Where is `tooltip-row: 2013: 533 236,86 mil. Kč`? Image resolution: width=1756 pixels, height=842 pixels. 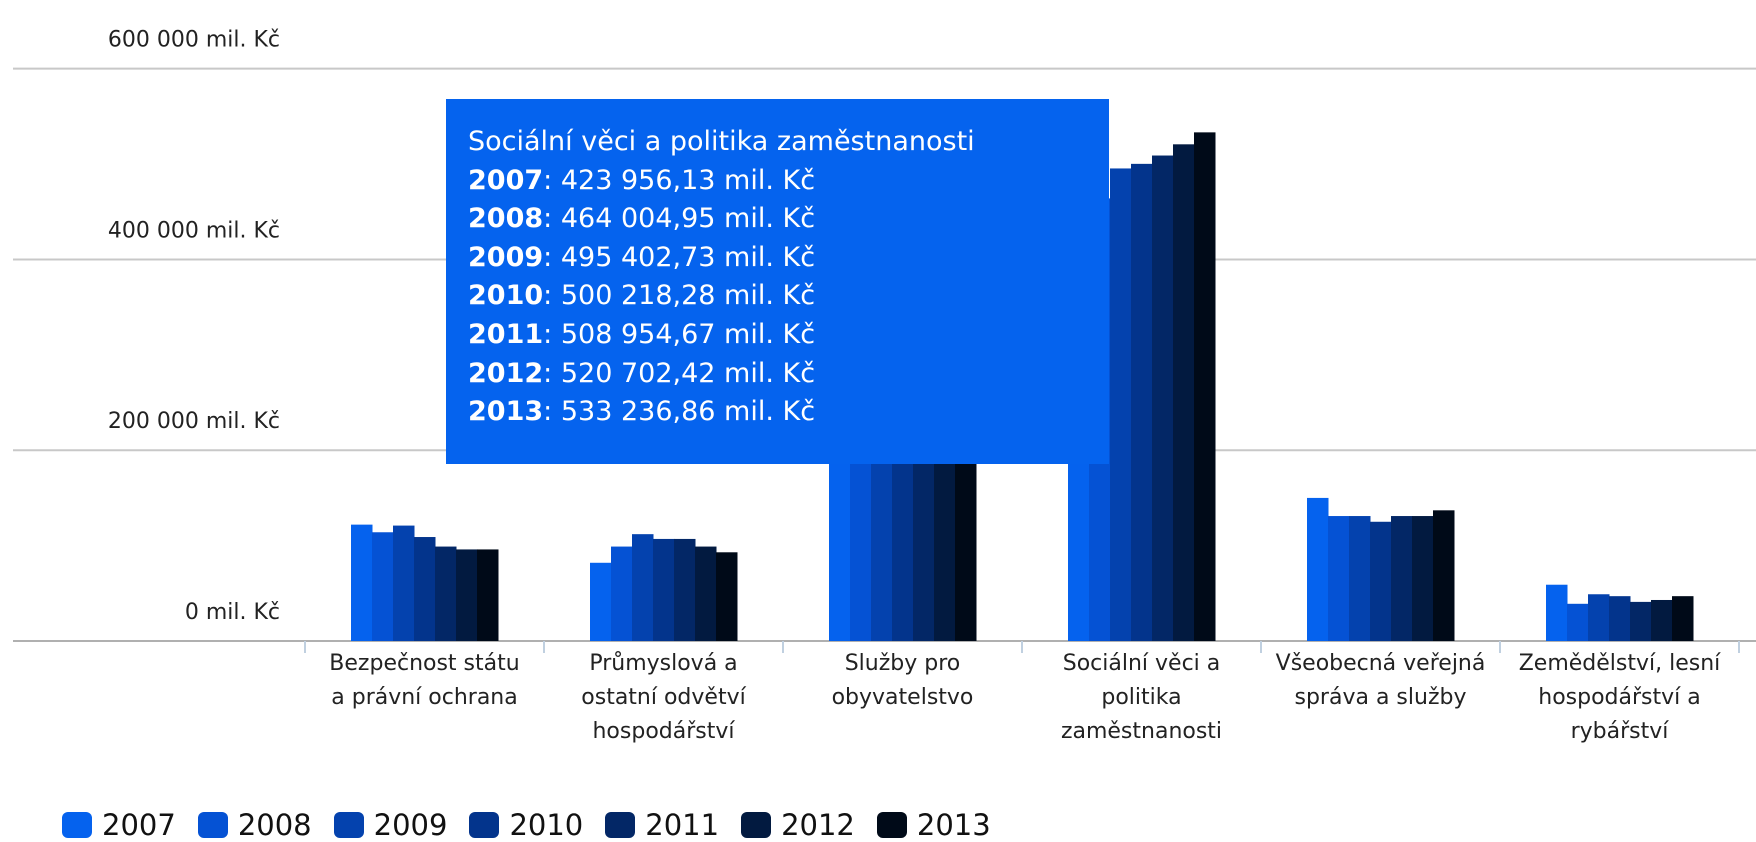
tooltip-row: 2013: 533 236,86 mil. Kč is located at coordinates (642, 412).